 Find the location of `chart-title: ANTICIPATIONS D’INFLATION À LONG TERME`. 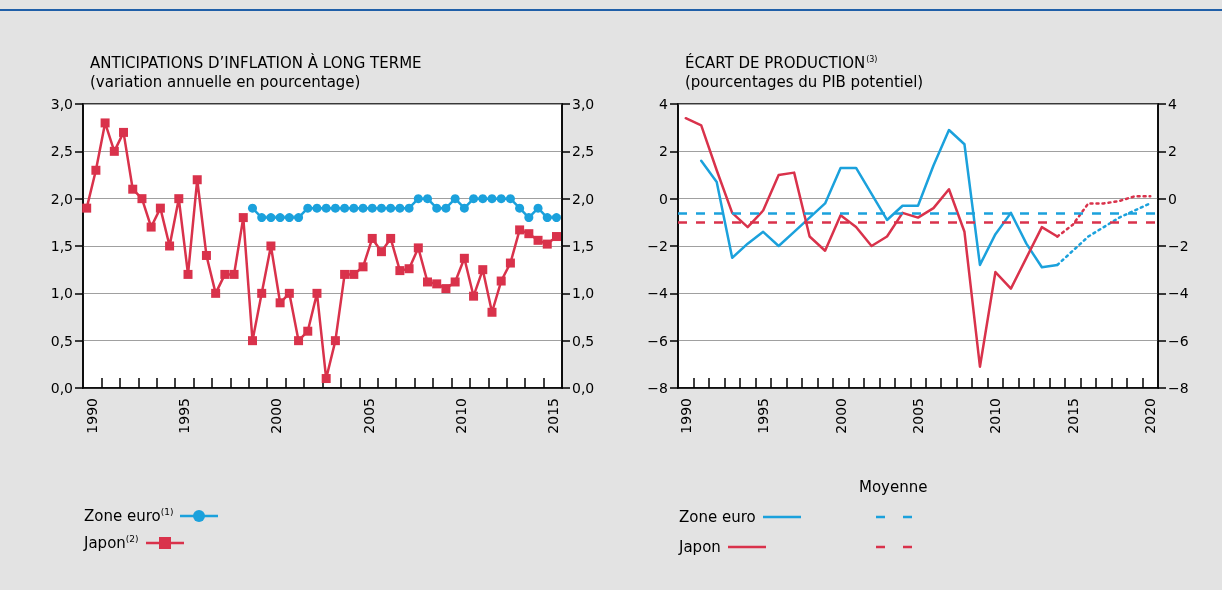

chart-title: ANTICIPATIONS D’INFLATION À LONG TERME is located at coordinates (256, 62).